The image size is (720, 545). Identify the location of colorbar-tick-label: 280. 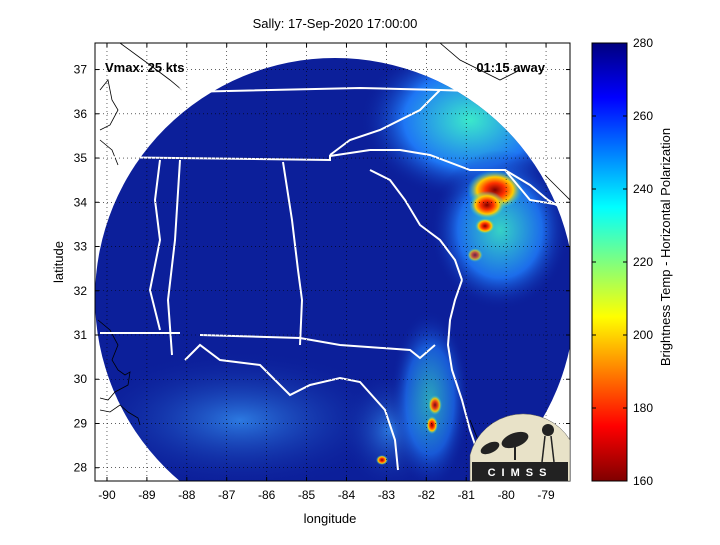
(643, 43).